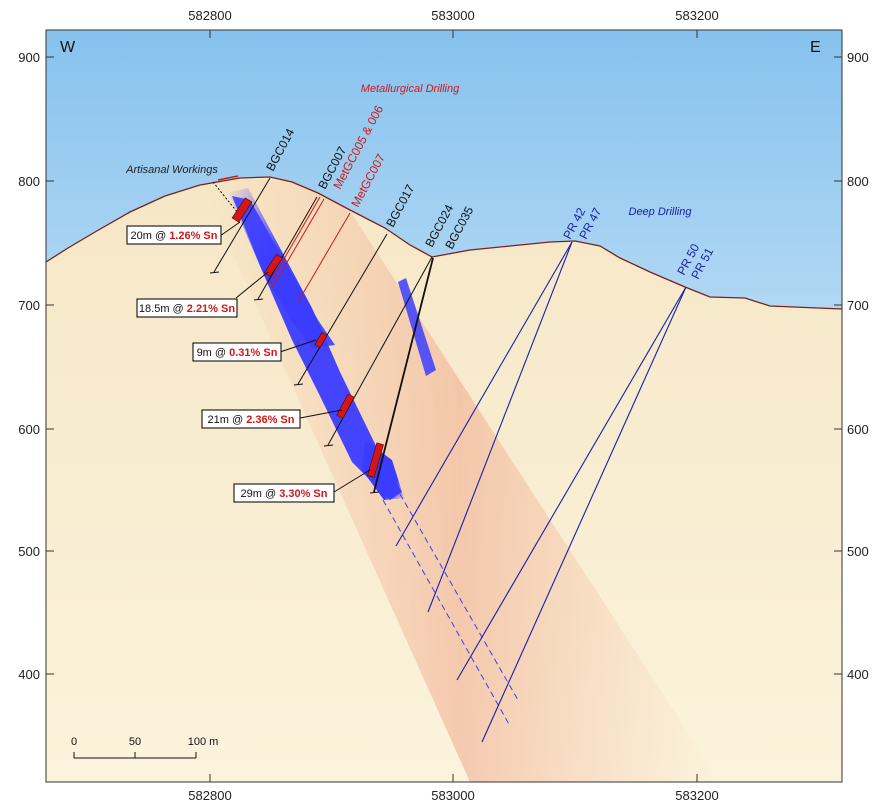 The width and height of the screenshot is (876, 806). What do you see at coordinates (29, 305) in the screenshot?
I see `y-tick-left-700: 700` at bounding box center [29, 305].